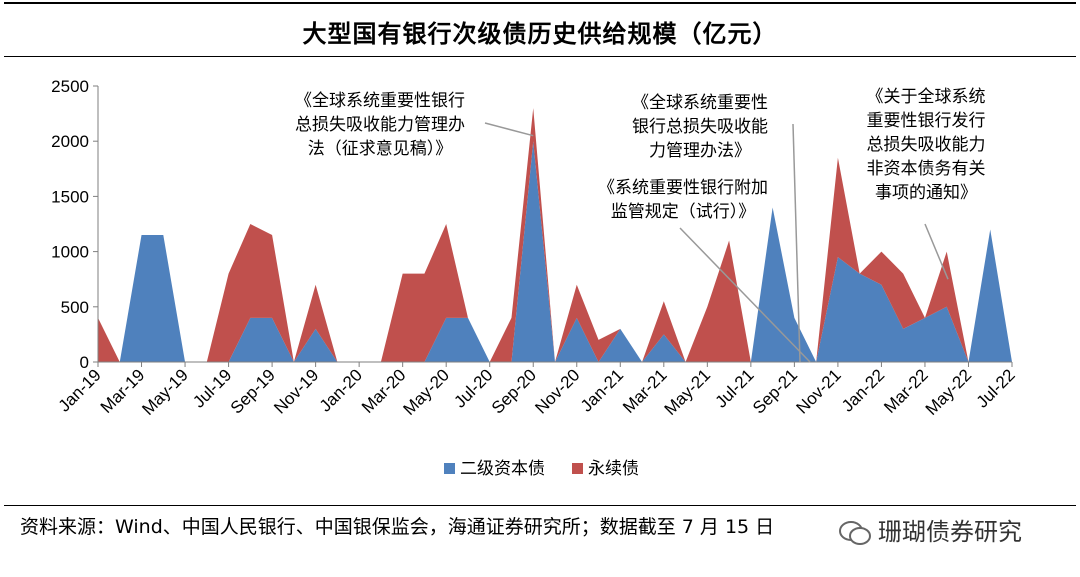 The width and height of the screenshot is (1080, 577). What do you see at coordinates (540, 56) in the screenshot?
I see `title-rule` at bounding box center [540, 56].